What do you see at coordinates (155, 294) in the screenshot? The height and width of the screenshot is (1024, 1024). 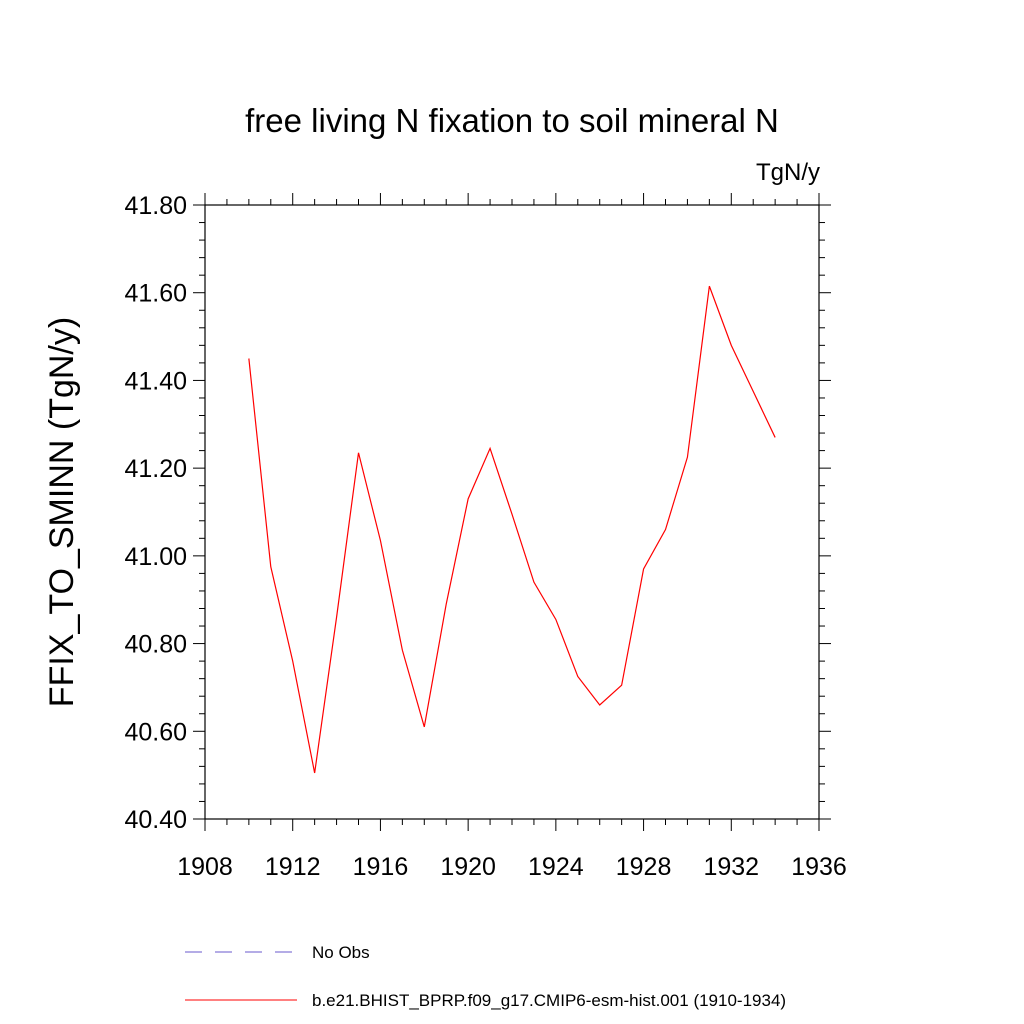 I see `y-tick-label: 41.60` at bounding box center [155, 294].